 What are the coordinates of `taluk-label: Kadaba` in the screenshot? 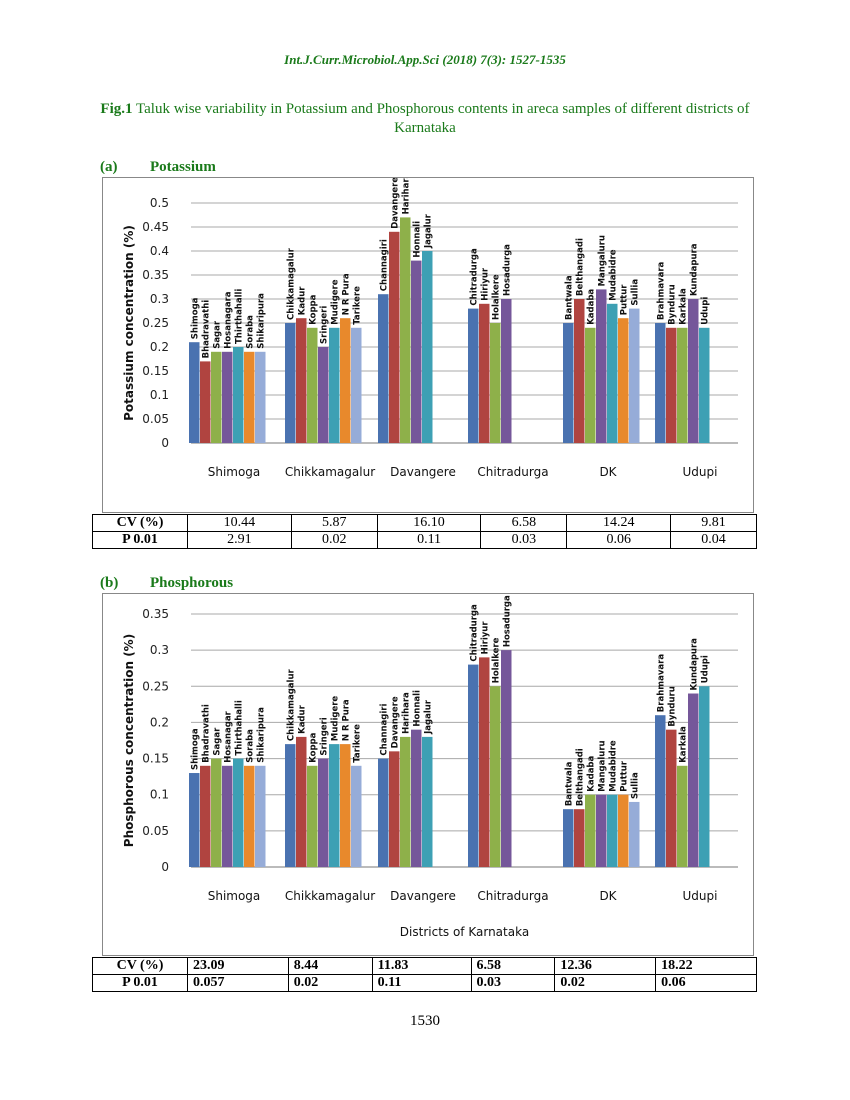 It's located at (592, 773).